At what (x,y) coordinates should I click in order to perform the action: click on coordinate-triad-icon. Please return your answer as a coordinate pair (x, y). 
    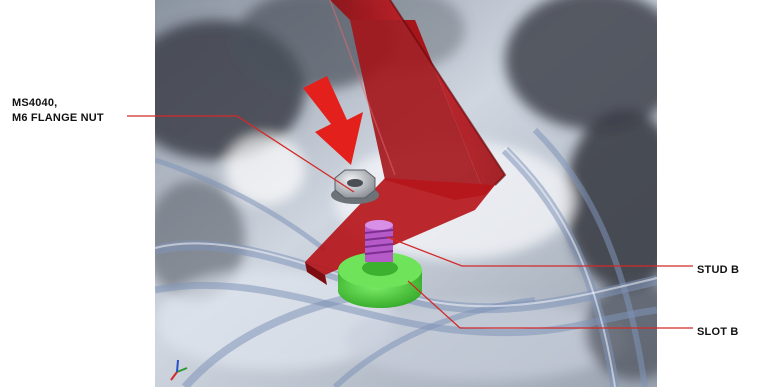
    Looking at the image, I should click on (179, 370).